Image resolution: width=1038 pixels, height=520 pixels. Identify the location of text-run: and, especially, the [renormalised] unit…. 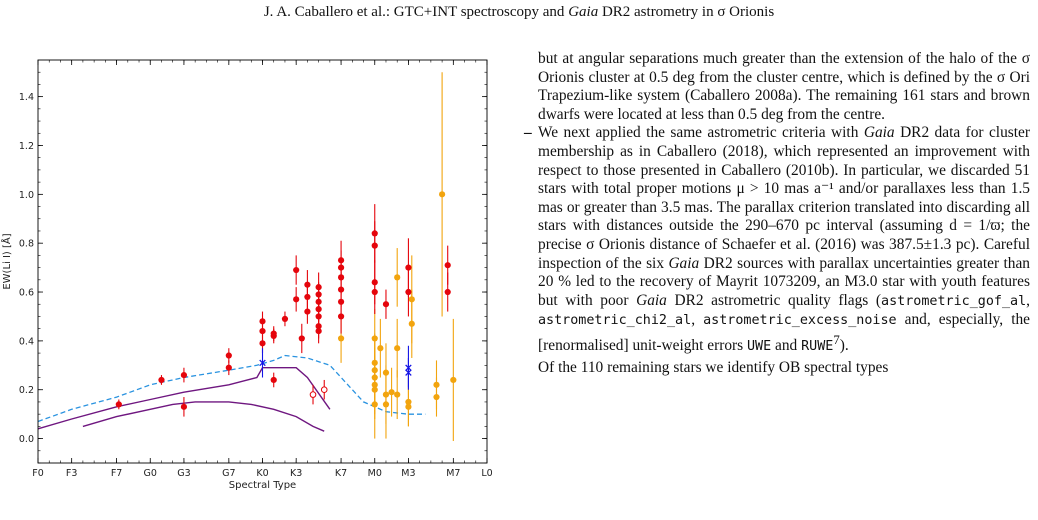
(784, 333).